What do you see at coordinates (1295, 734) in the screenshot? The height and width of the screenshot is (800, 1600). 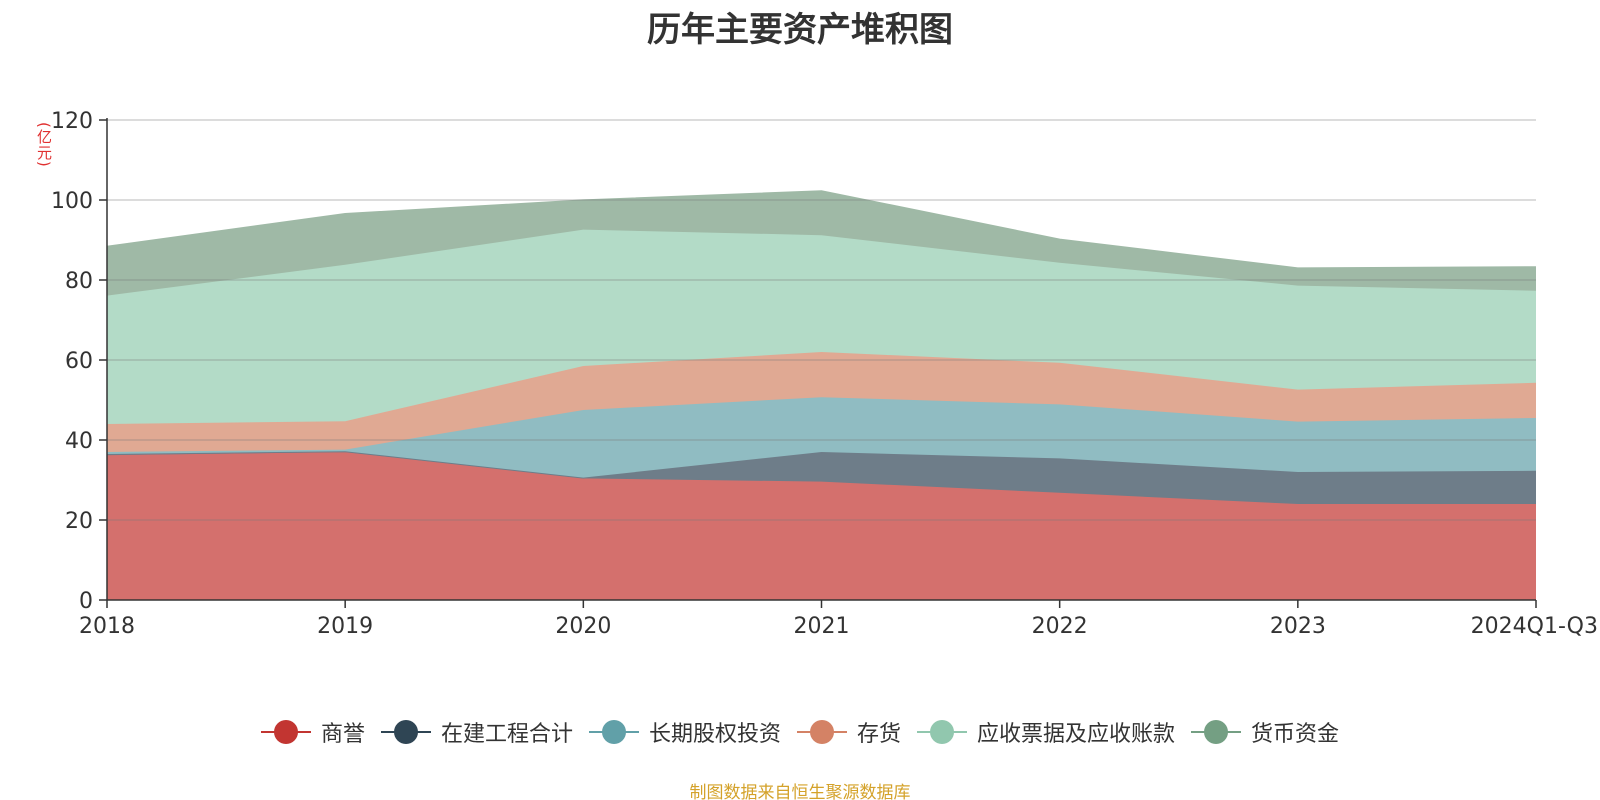 I see `legend-label: 货币资金` at bounding box center [1295, 734].